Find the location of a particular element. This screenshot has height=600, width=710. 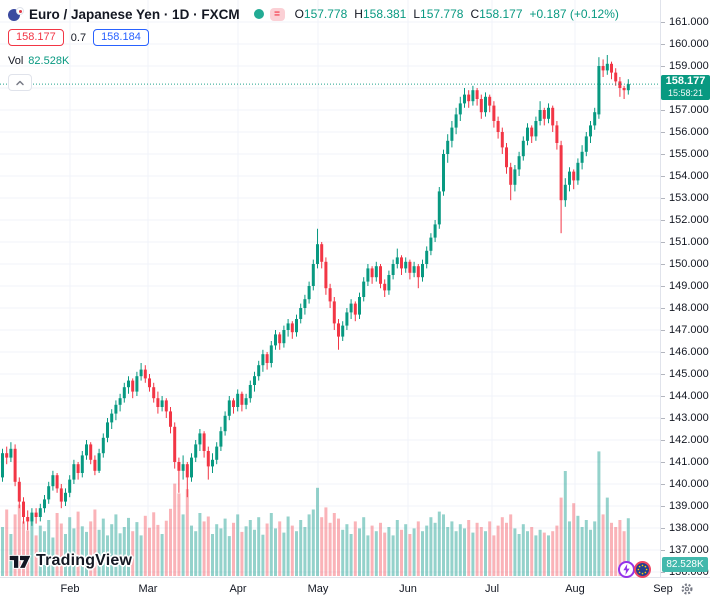

price-tick-label: 157.000 is located at coordinates (689, 110).